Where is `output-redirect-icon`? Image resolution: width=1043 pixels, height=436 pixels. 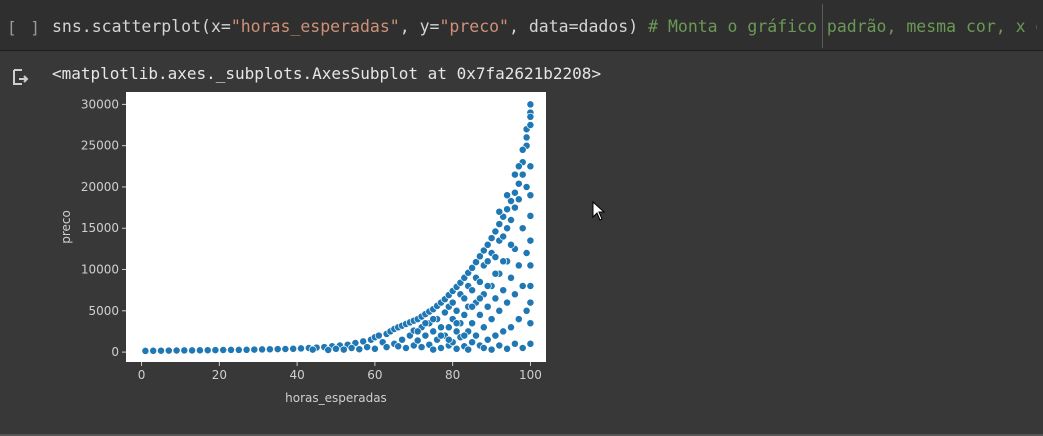
output-redirect-icon is located at coordinates (21, 77).